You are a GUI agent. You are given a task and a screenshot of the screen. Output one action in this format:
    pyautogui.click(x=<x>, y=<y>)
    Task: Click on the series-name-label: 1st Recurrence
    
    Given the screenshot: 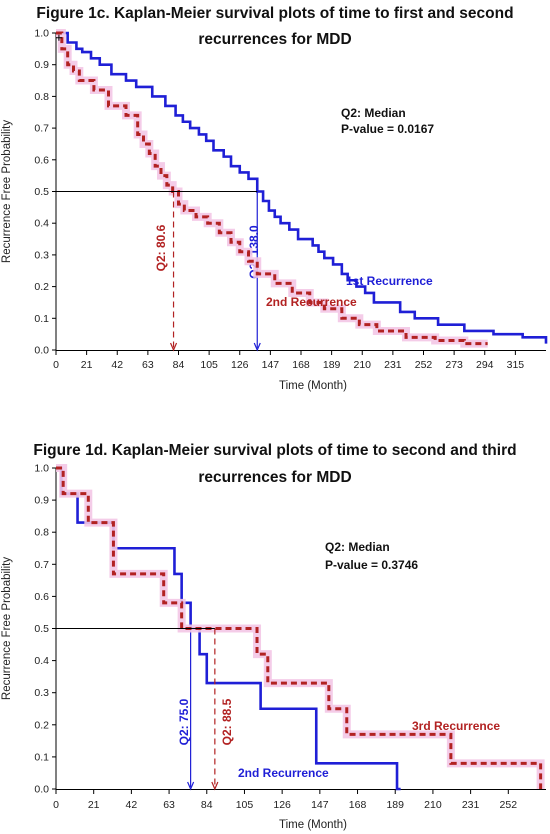 What is the action you would take?
    pyautogui.click(x=389, y=281)
    